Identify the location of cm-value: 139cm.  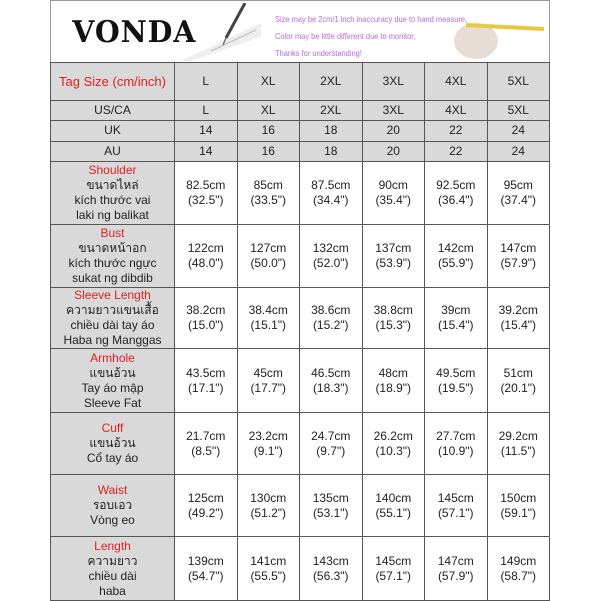
(205, 560).